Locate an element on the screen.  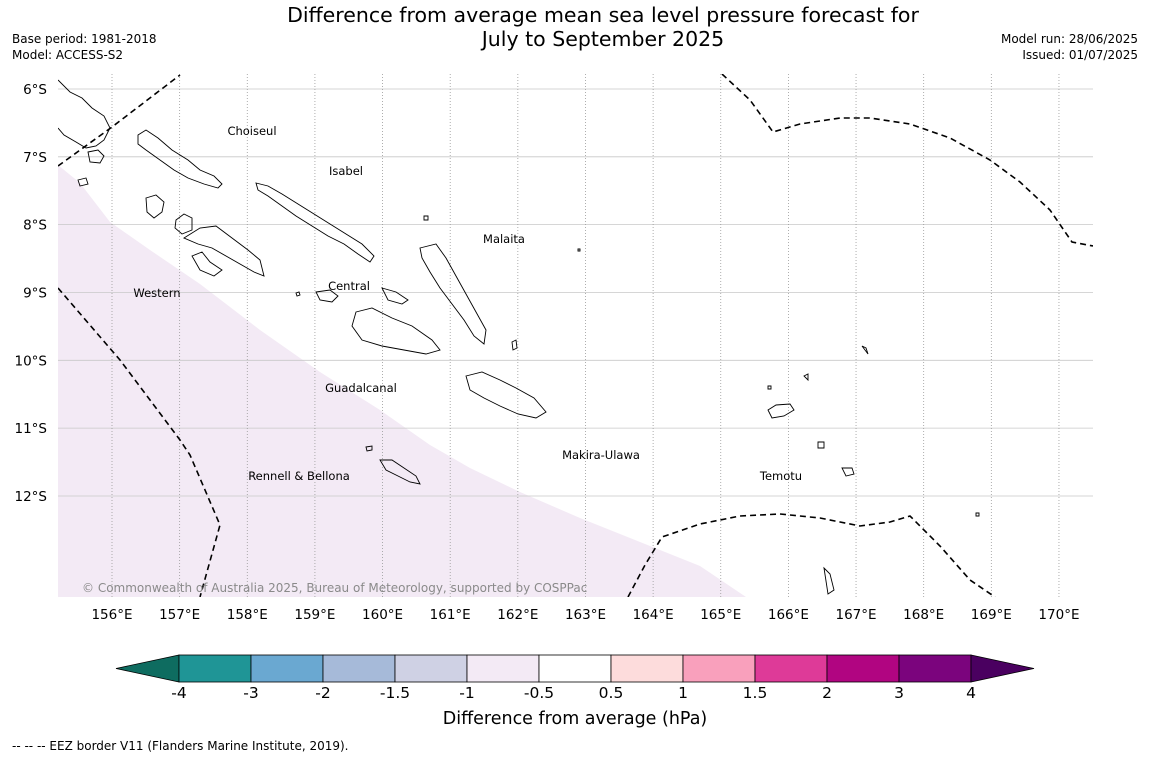
coast-choiseul is located at coordinates (180, 159).